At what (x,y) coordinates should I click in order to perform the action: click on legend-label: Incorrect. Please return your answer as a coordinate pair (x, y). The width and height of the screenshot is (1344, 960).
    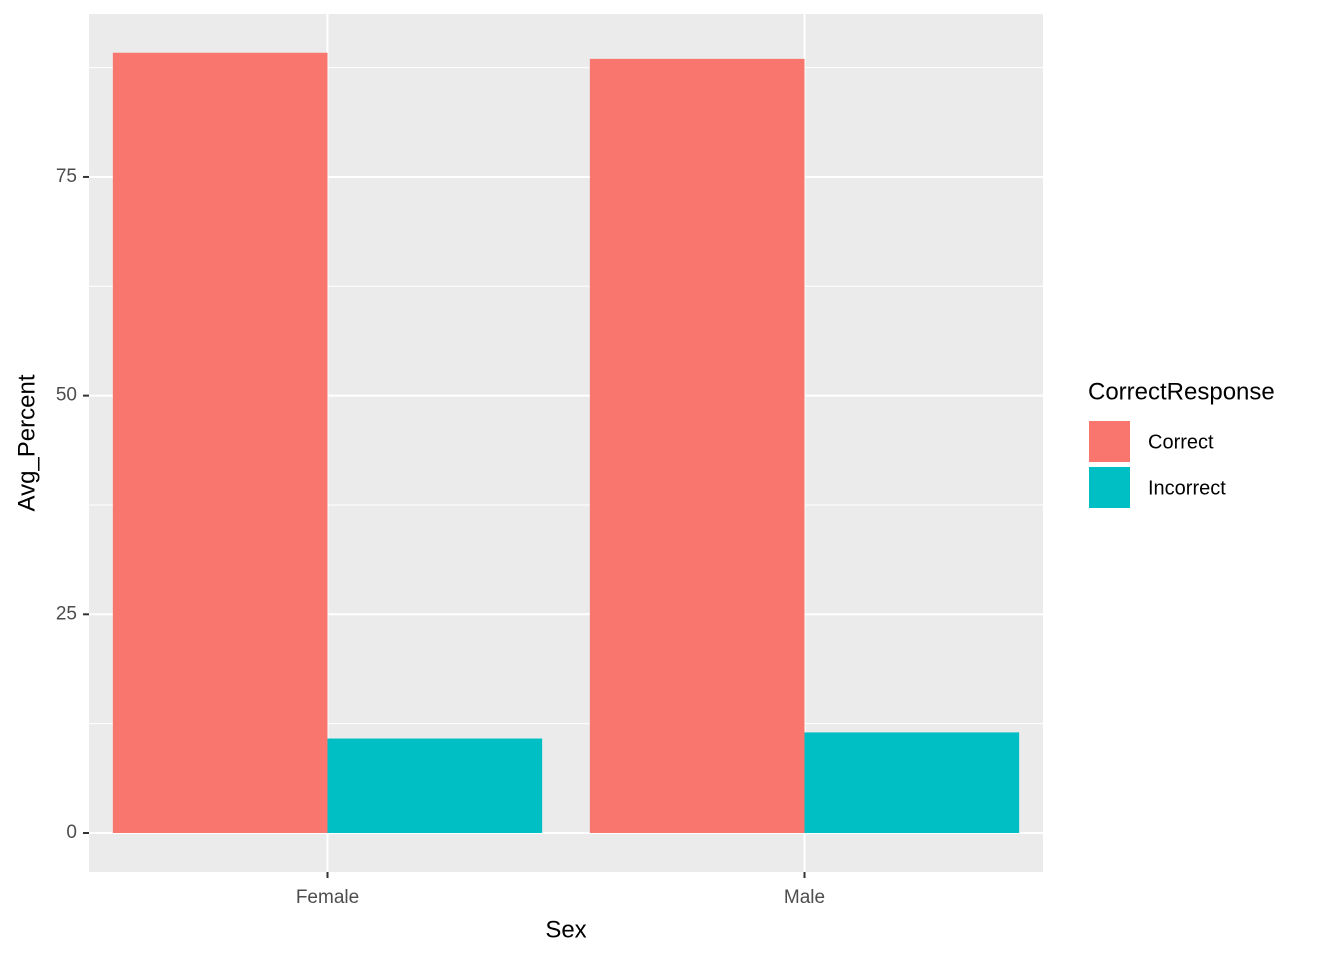
    Looking at the image, I should click on (1187, 488).